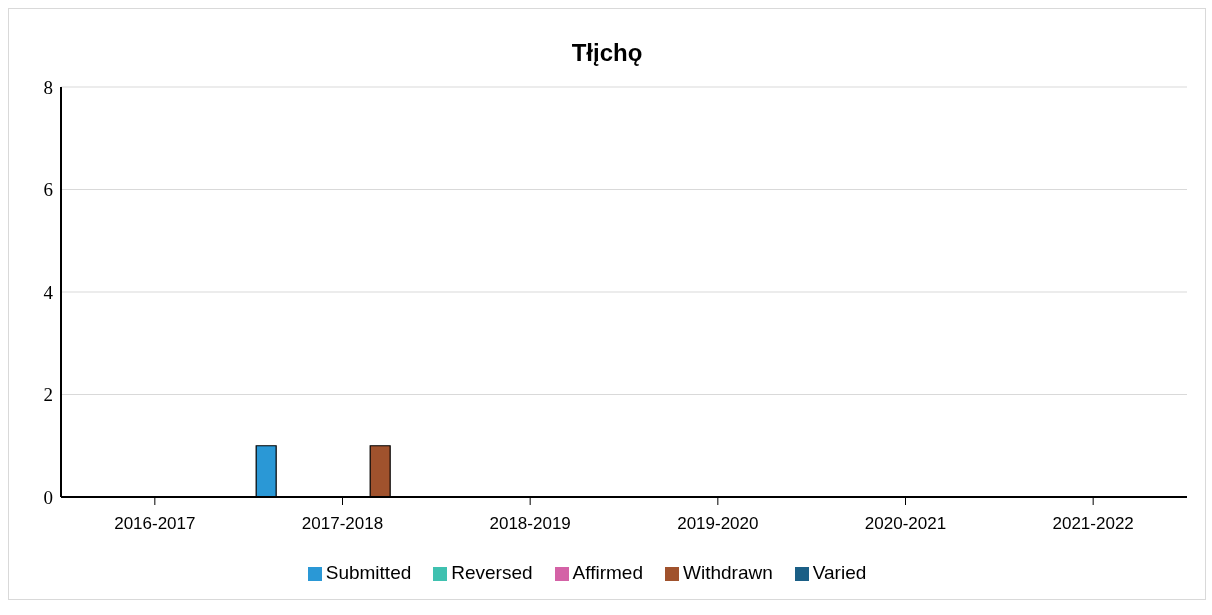 Image resolution: width=1212 pixels, height=615 pixels. Describe the element at coordinates (607, 53) in the screenshot. I see `chart-title: Tłįchǫ` at that location.